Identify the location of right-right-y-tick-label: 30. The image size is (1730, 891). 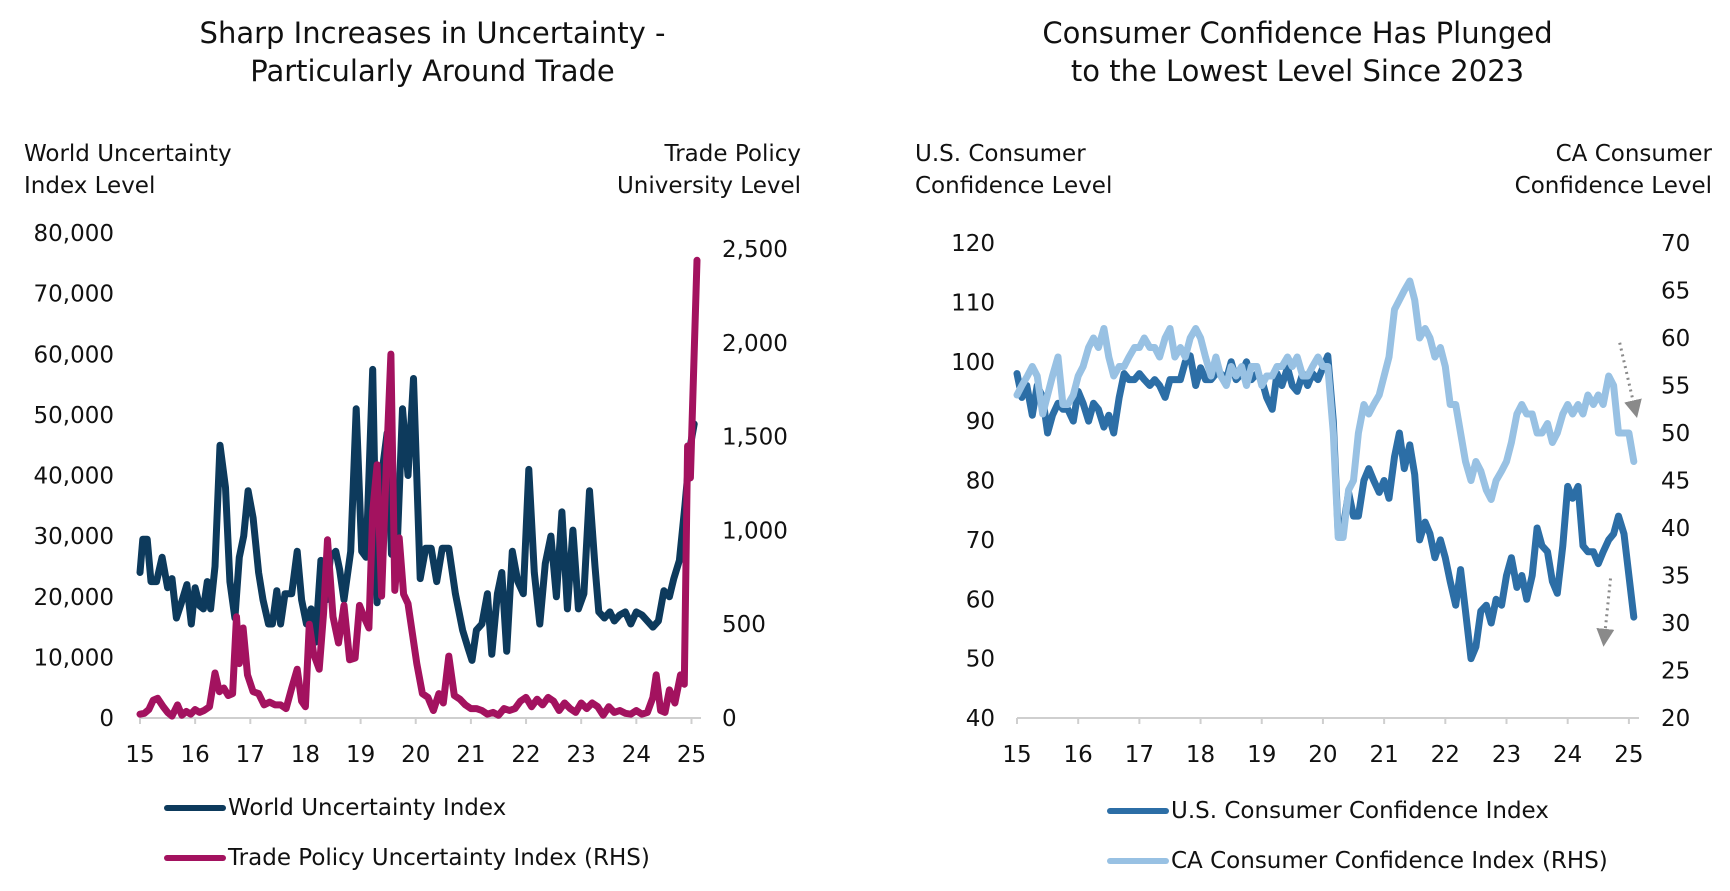
(1675, 624).